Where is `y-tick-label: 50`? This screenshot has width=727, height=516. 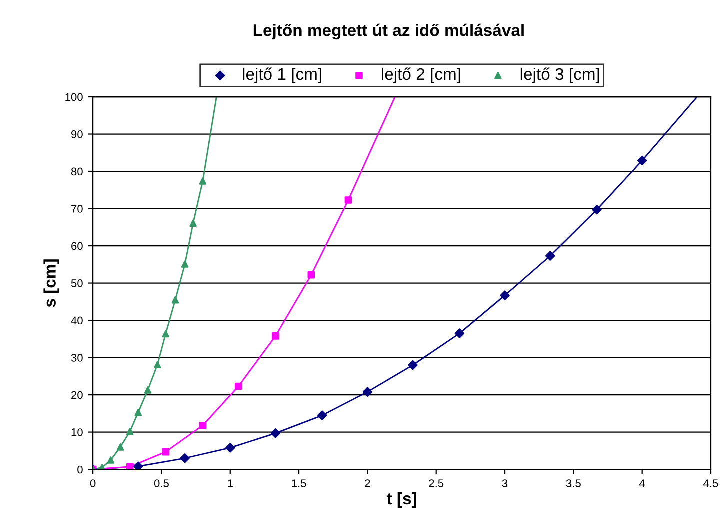
y-tick-label: 50 is located at coordinates (77, 284).